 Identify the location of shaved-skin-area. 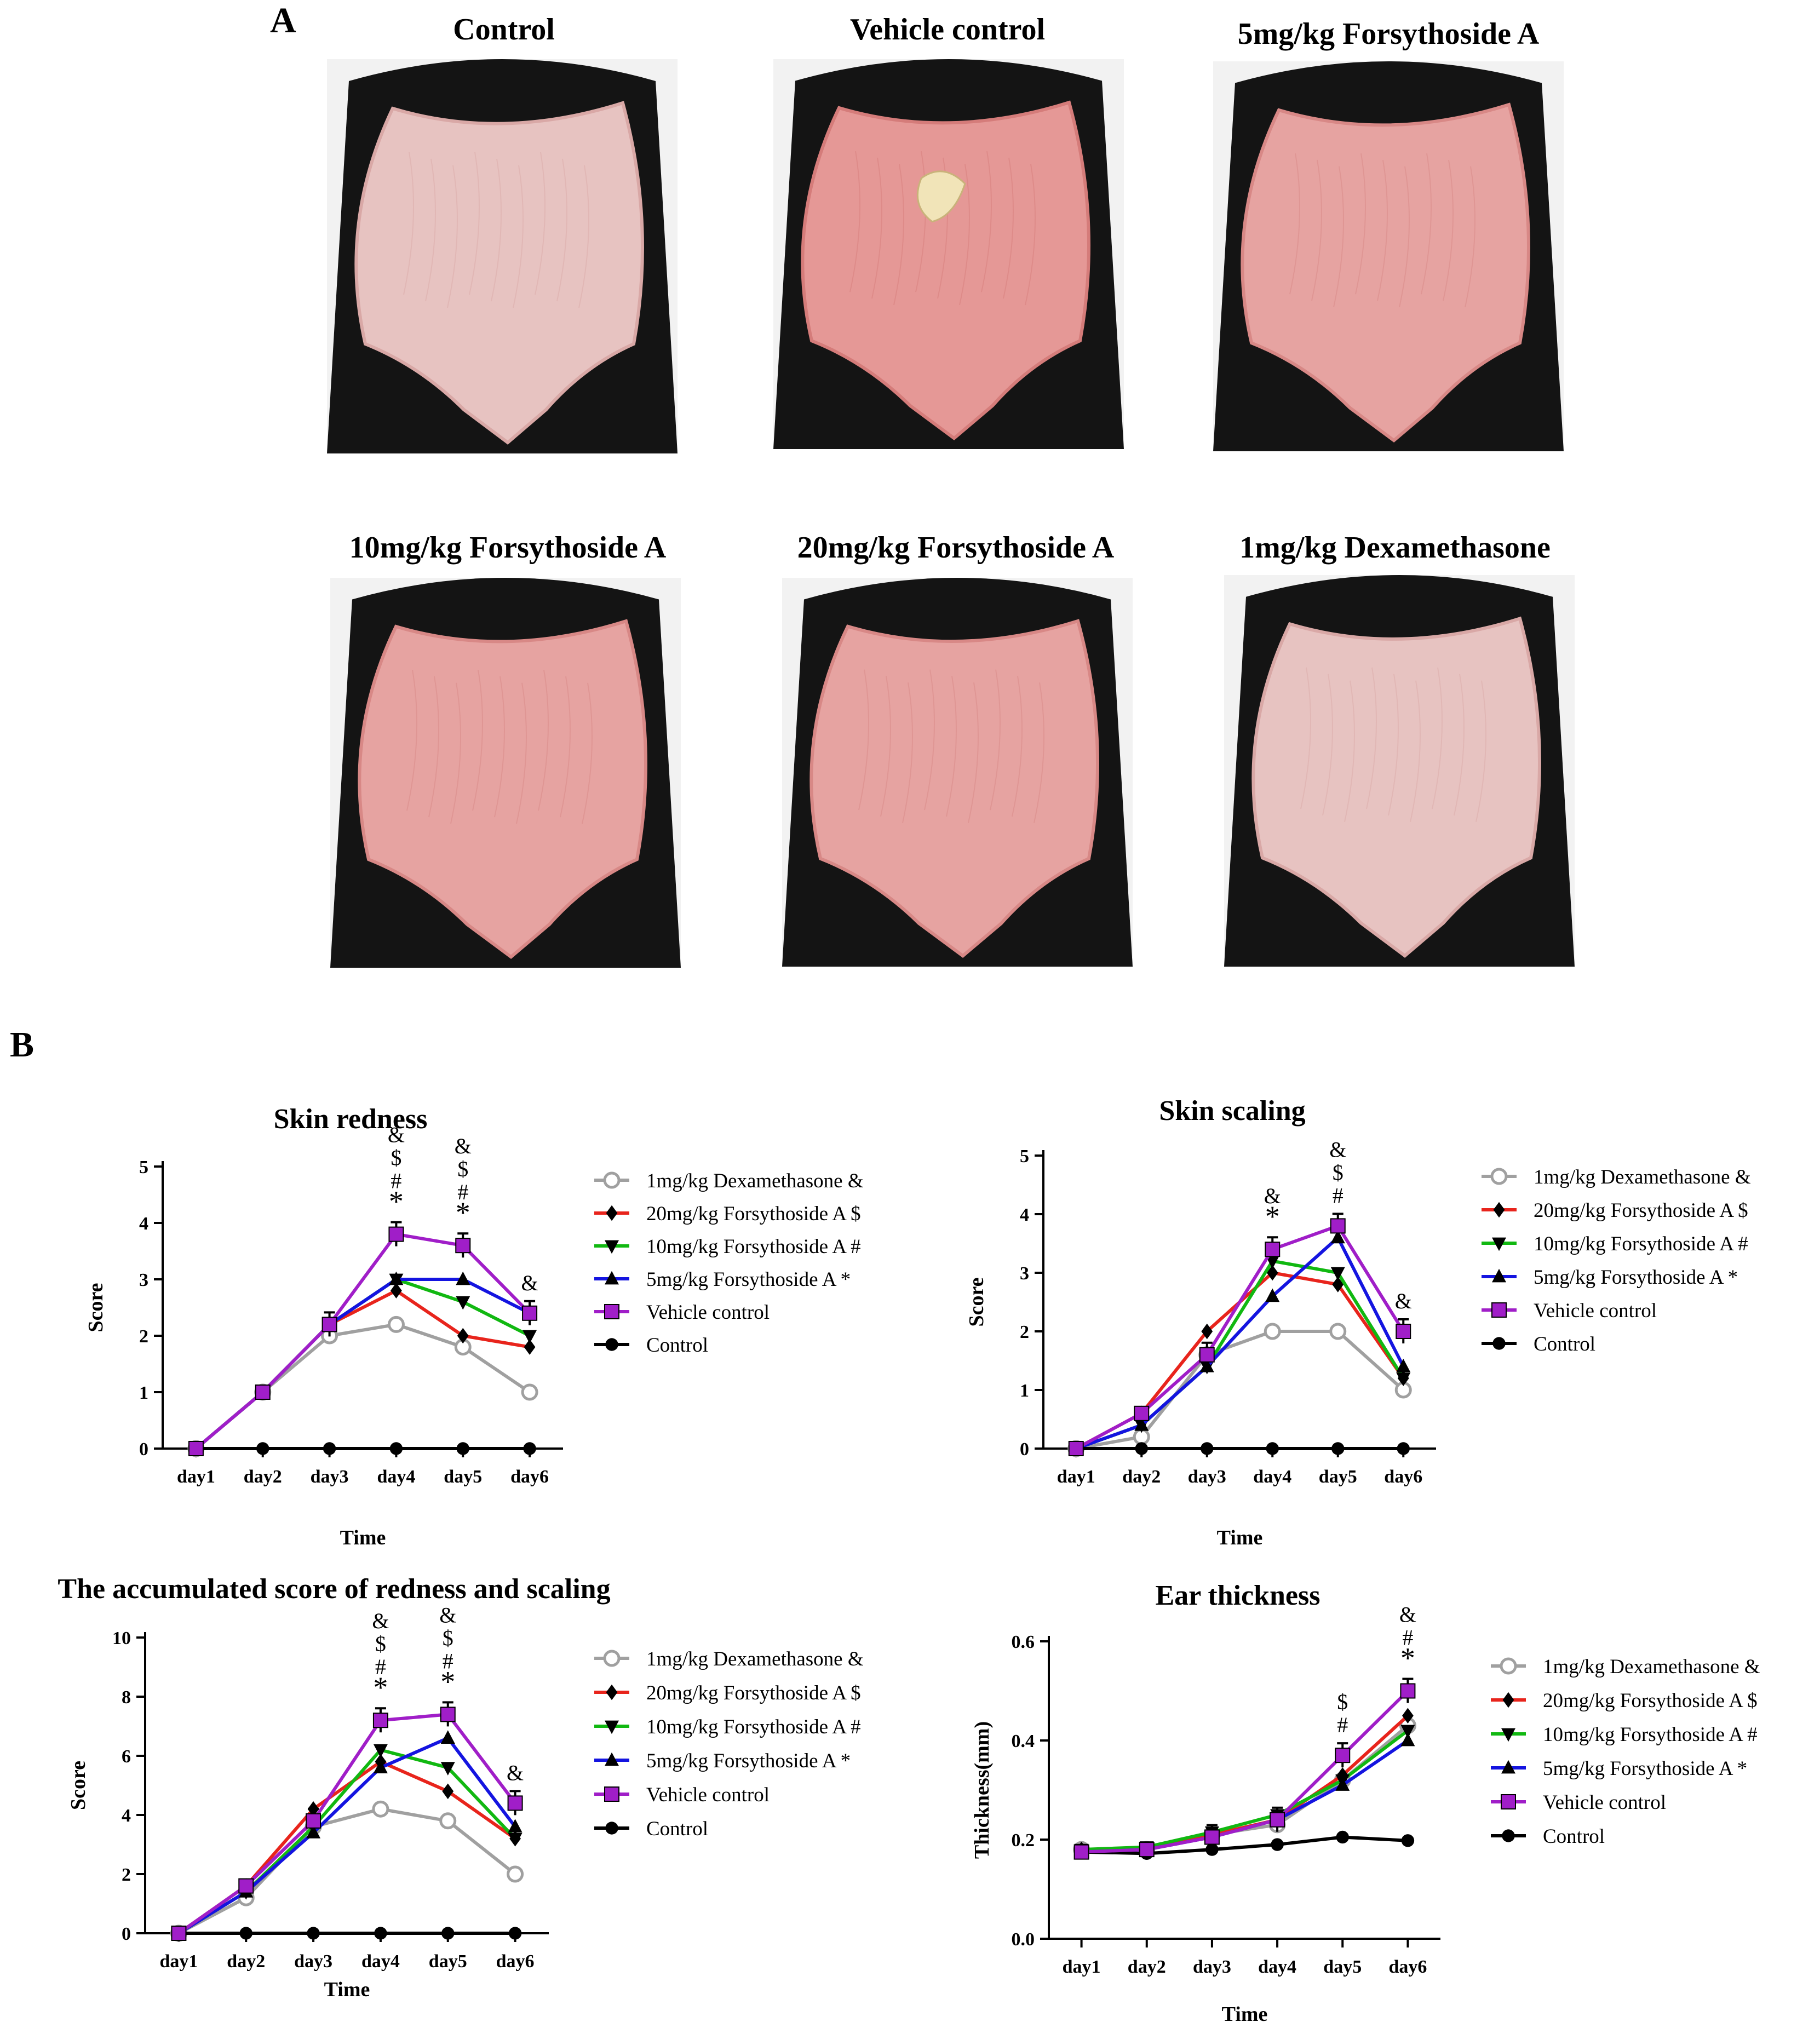
(499, 273).